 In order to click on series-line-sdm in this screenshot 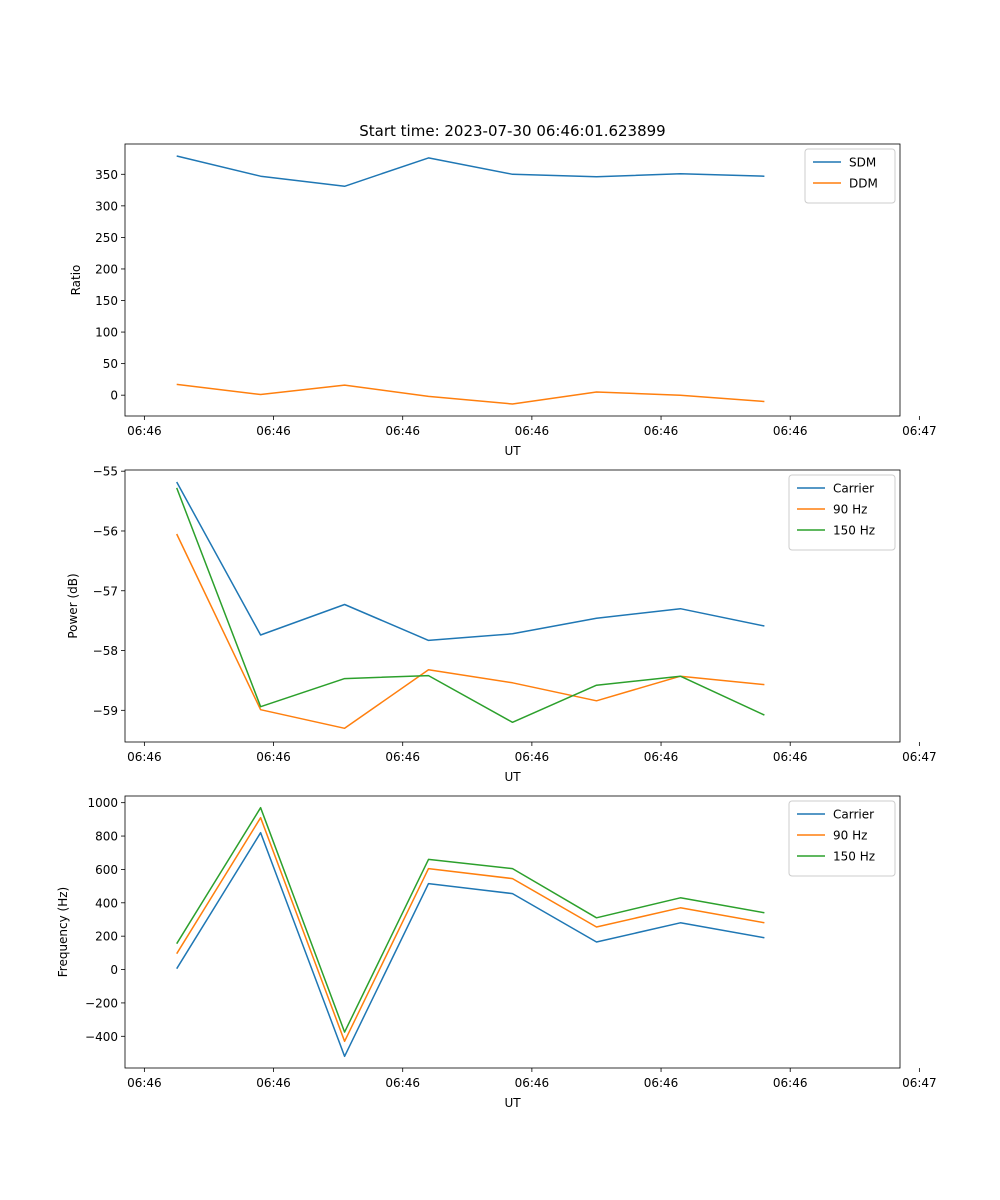, I will do `click(470, 171)`.